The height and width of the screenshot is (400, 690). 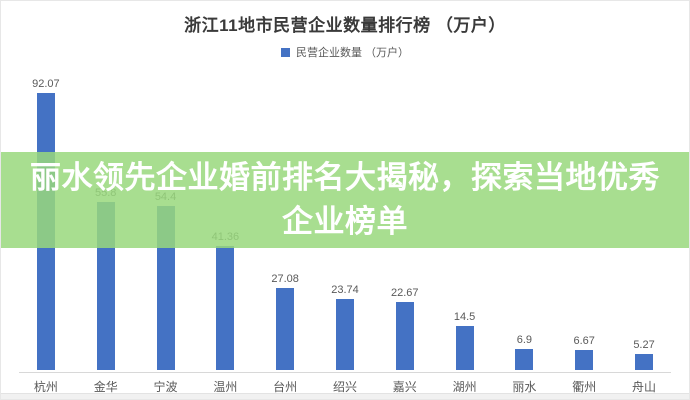 I want to click on chart-title: 浙江11地市民营企业数量排行榜 （万户）, so click(x=345, y=25).